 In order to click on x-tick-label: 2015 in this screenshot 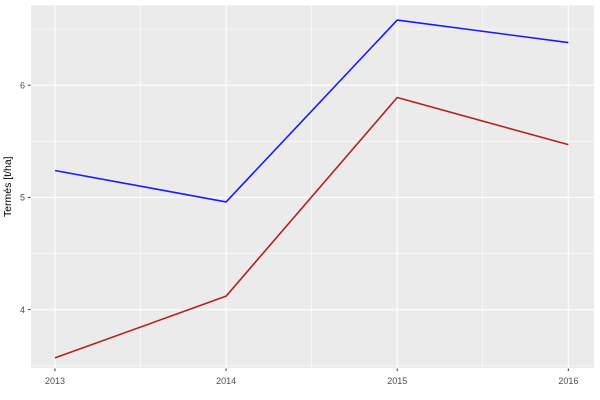, I will do `click(397, 381)`.